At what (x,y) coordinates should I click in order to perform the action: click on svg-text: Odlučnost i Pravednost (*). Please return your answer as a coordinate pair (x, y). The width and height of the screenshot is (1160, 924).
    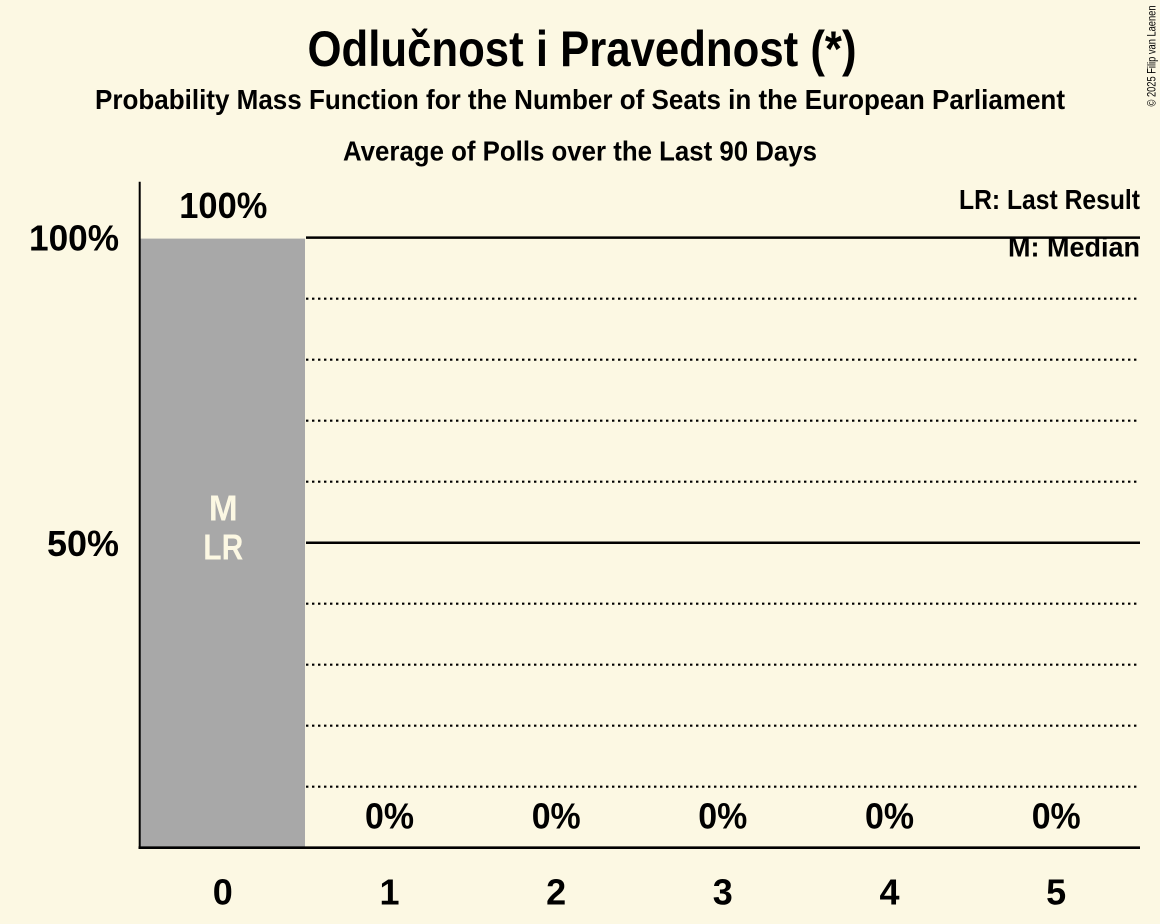
    Looking at the image, I should click on (582, 49).